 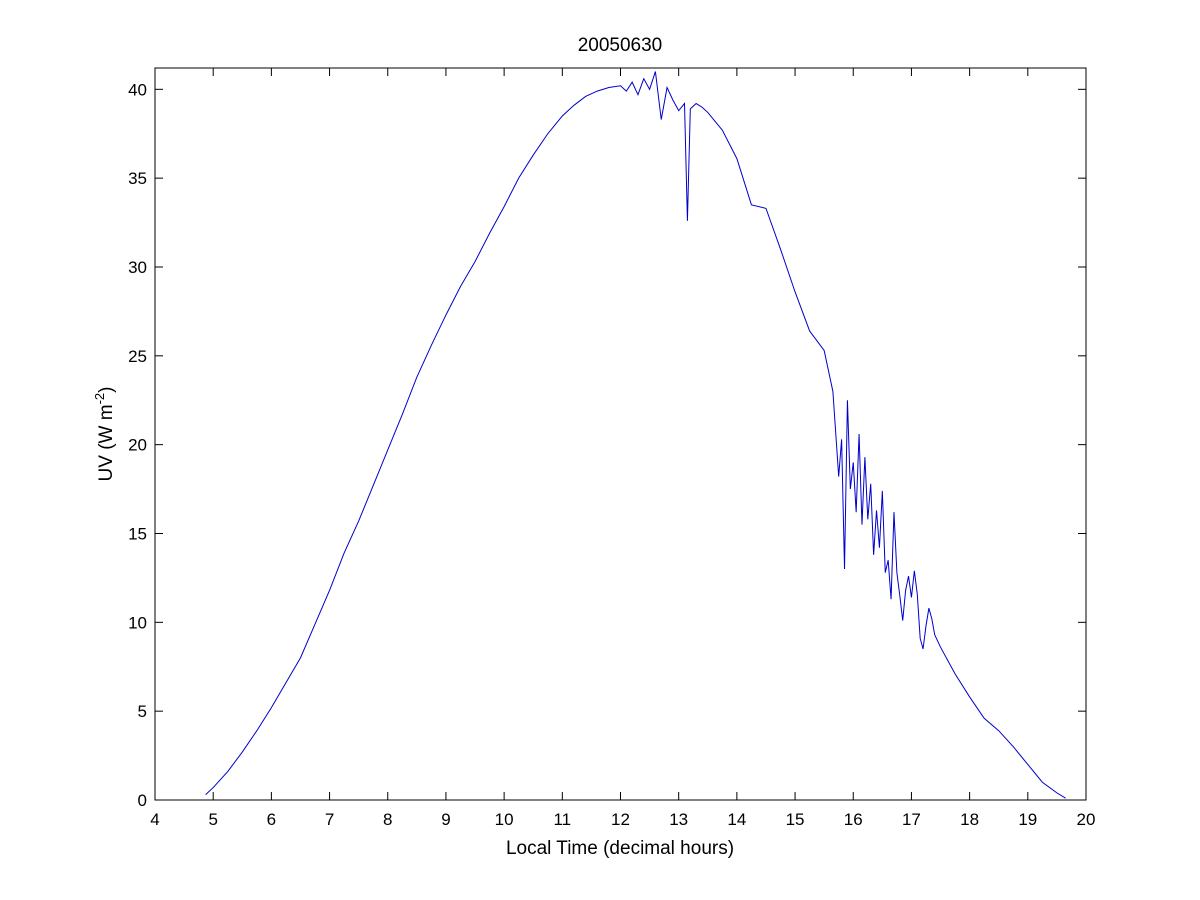 I want to click on y-tick-label: 35, so click(x=137, y=178).